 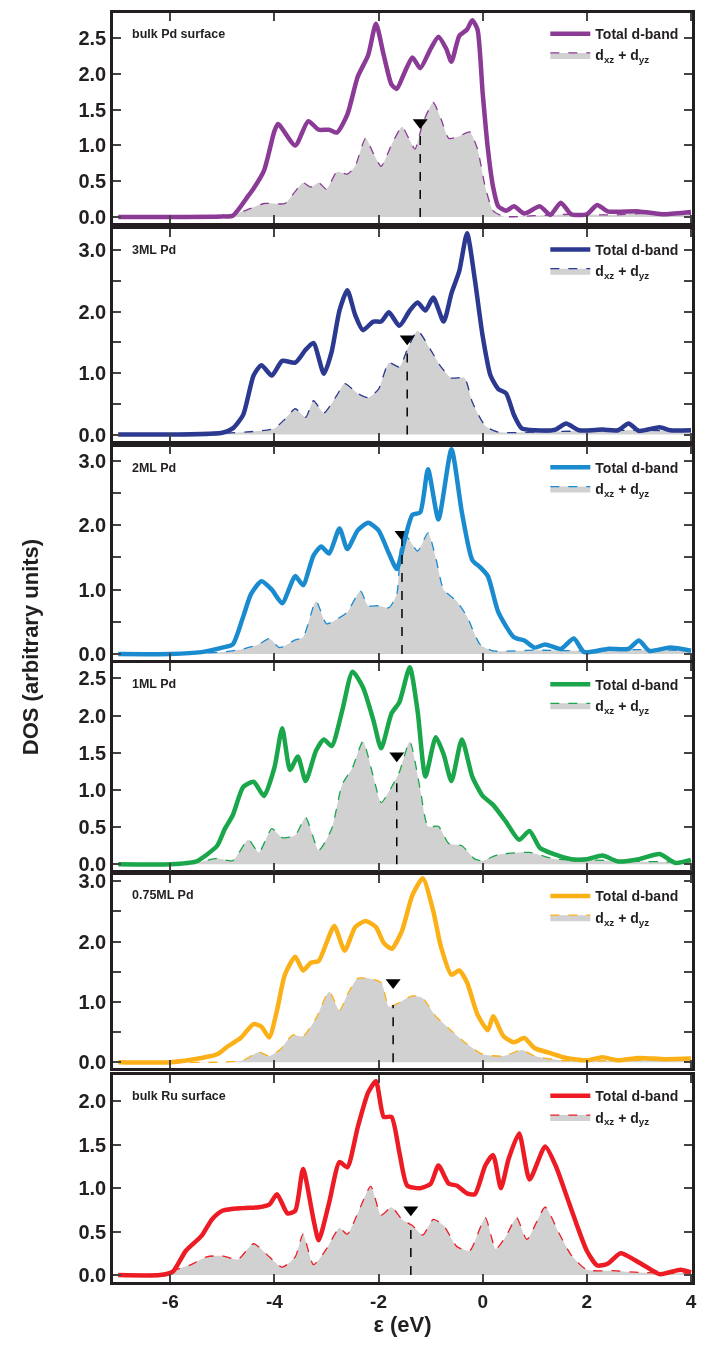 What do you see at coordinates (691, 1301) in the screenshot?
I see `x-tick-label: 4` at bounding box center [691, 1301].